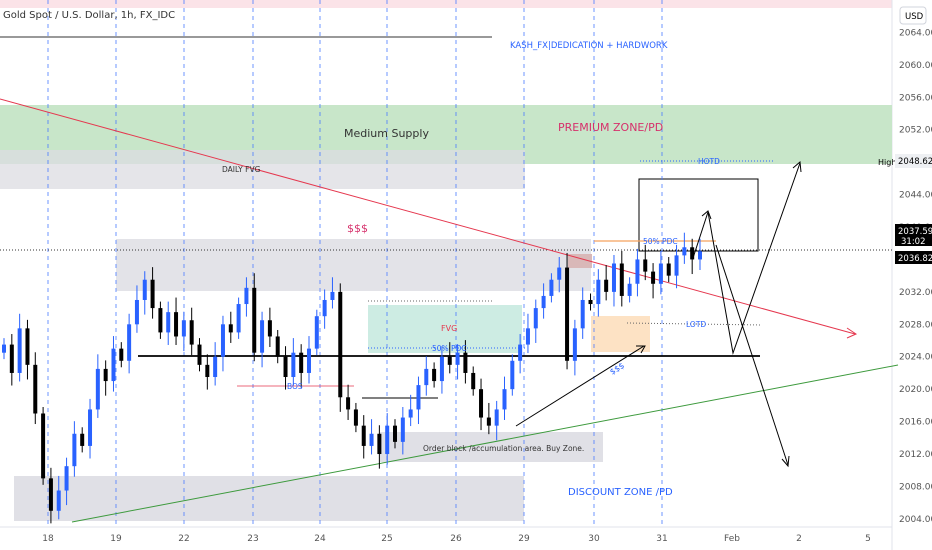 Image resolution: width=932 pixels, height=550 pixels. I want to click on premium-zone-text: PREMIUM ZONE/PD, so click(610, 127).